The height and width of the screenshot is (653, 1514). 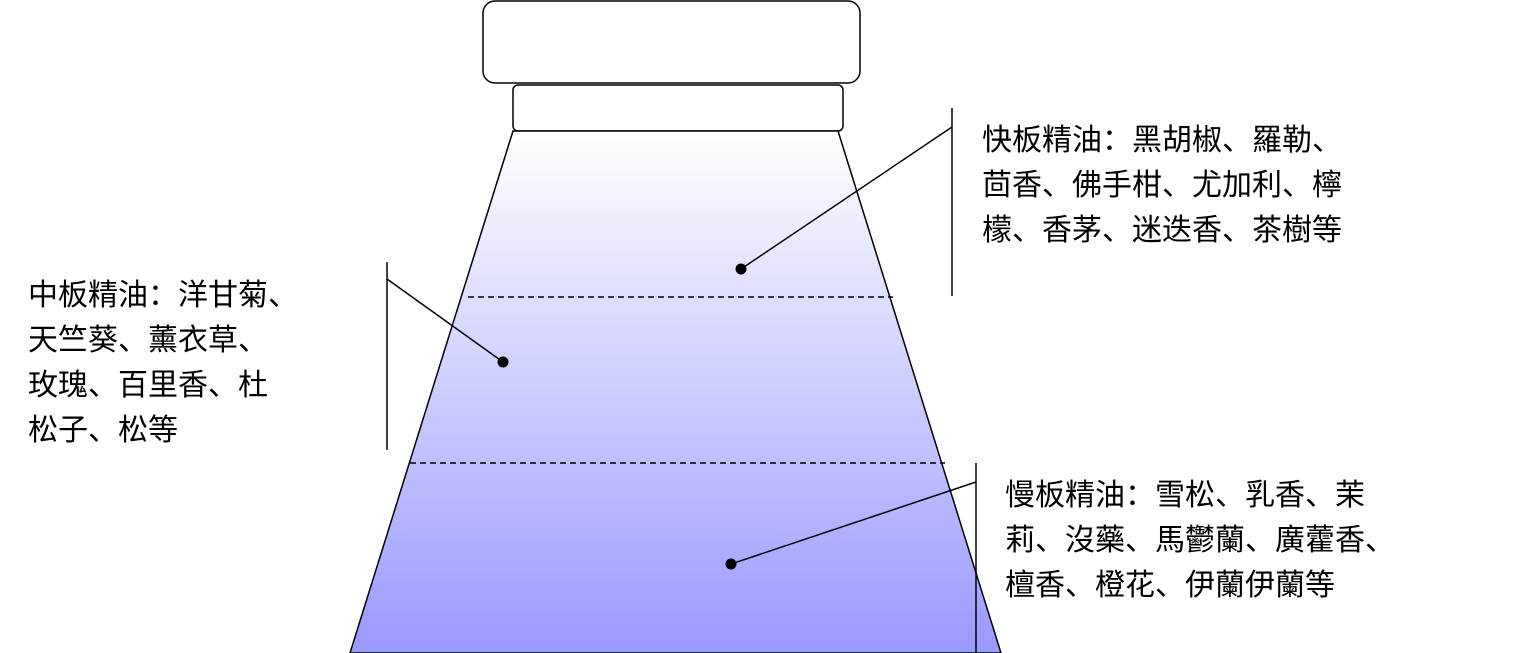 I want to click on top-note-line: 快板精油：黑胡椒、羅勒、, so click(x=1162, y=140).